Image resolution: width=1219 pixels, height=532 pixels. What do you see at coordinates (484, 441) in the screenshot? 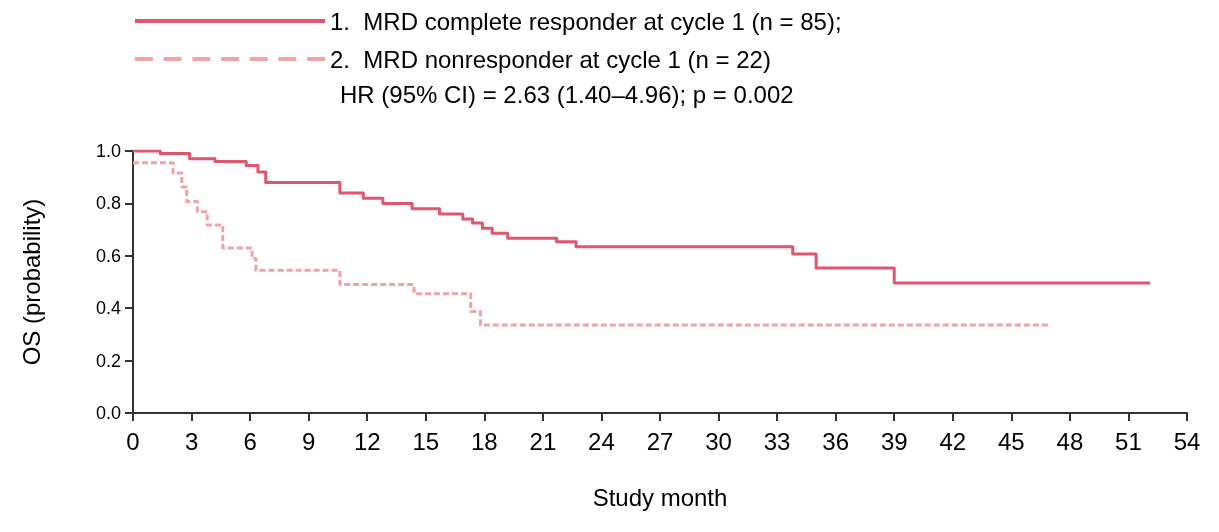
I see `x-tick-label: 18` at bounding box center [484, 441].